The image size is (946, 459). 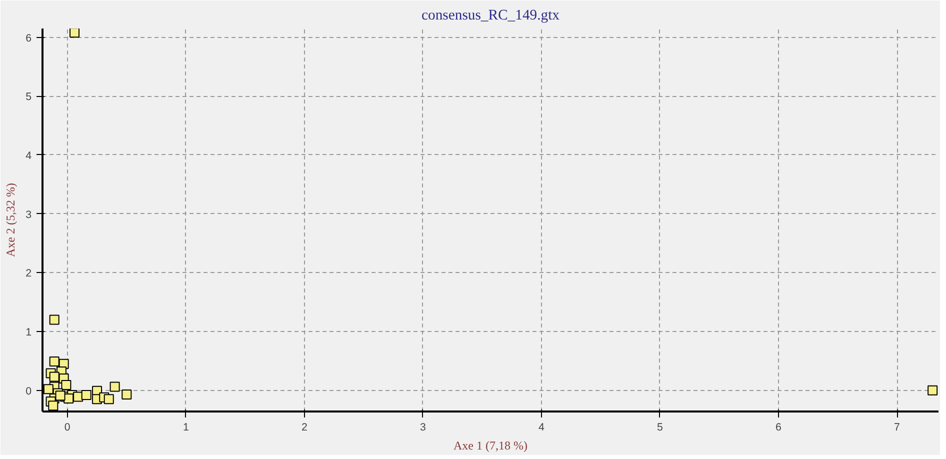 I want to click on y-tick-label: 5, so click(x=29, y=97).